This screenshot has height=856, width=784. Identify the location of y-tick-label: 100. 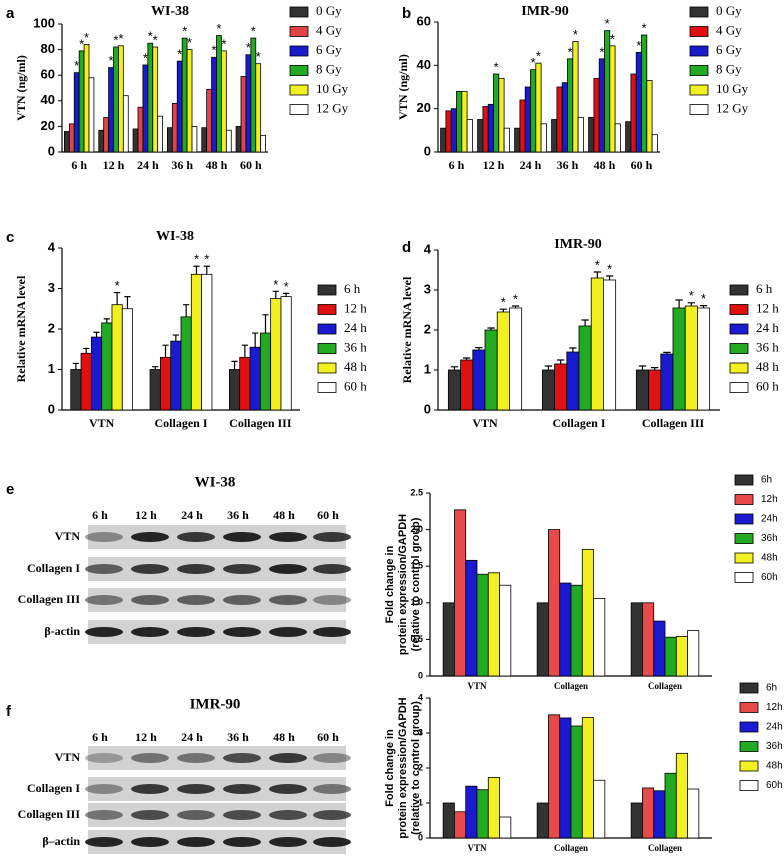
(44, 22).